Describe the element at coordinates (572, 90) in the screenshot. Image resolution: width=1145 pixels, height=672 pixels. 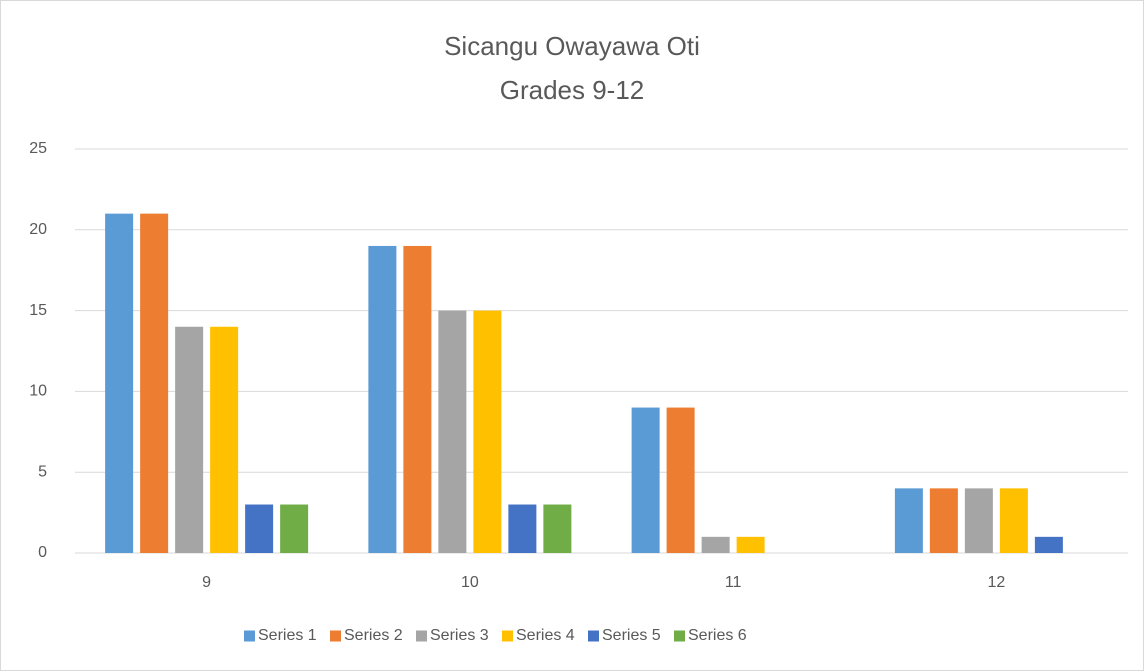
I see `chart-subtitle: Grades 9-12` at that location.